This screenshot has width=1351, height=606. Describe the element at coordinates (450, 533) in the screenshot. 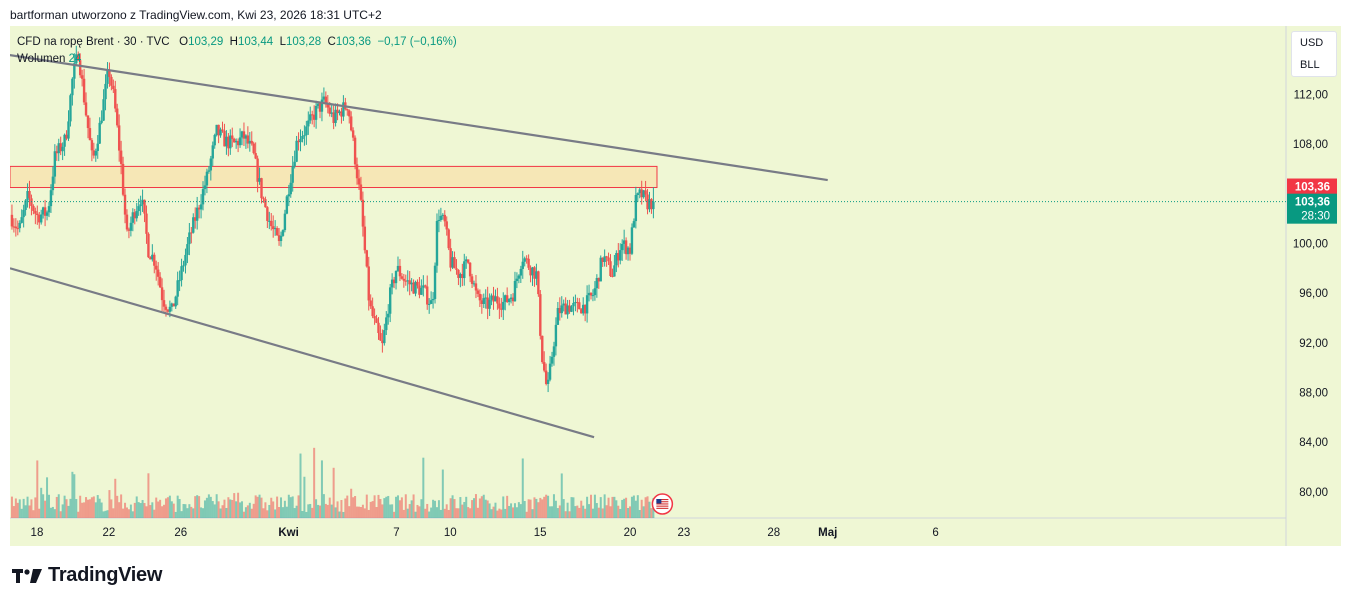

I see `x-tick-label: 10` at that location.